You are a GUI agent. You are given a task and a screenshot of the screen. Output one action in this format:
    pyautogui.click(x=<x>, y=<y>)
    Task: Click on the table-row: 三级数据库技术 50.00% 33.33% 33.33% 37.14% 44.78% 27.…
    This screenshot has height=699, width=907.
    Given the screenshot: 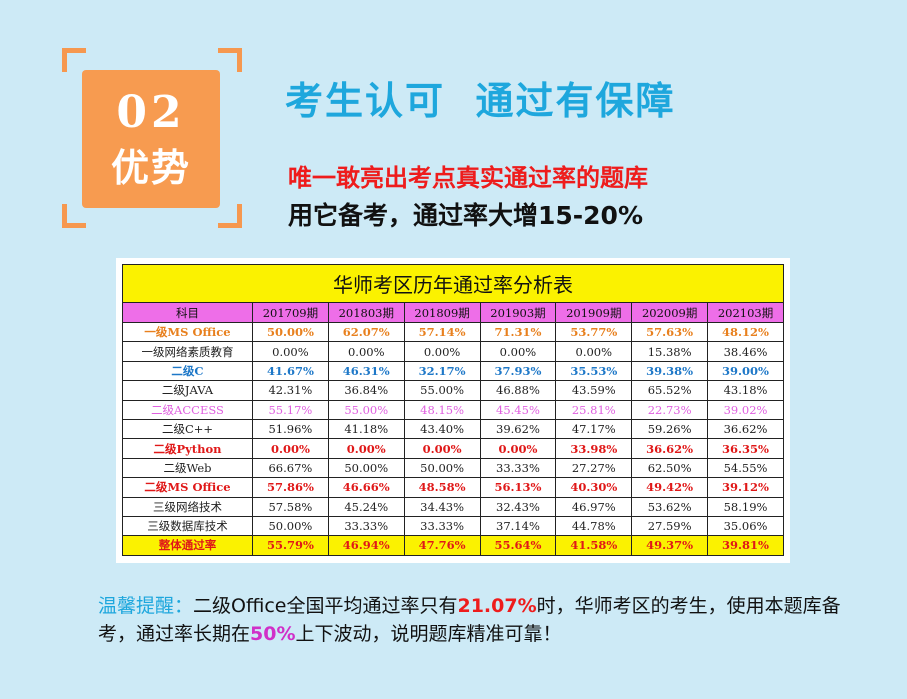 What is the action you would take?
    pyautogui.click(x=453, y=526)
    